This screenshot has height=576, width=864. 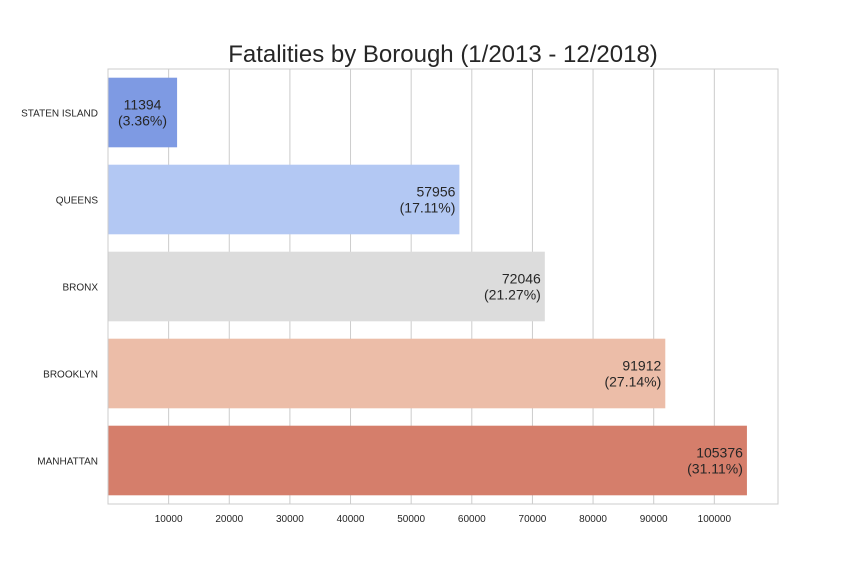 I want to click on bar-percent-label: (21.27%), so click(x=512, y=295).